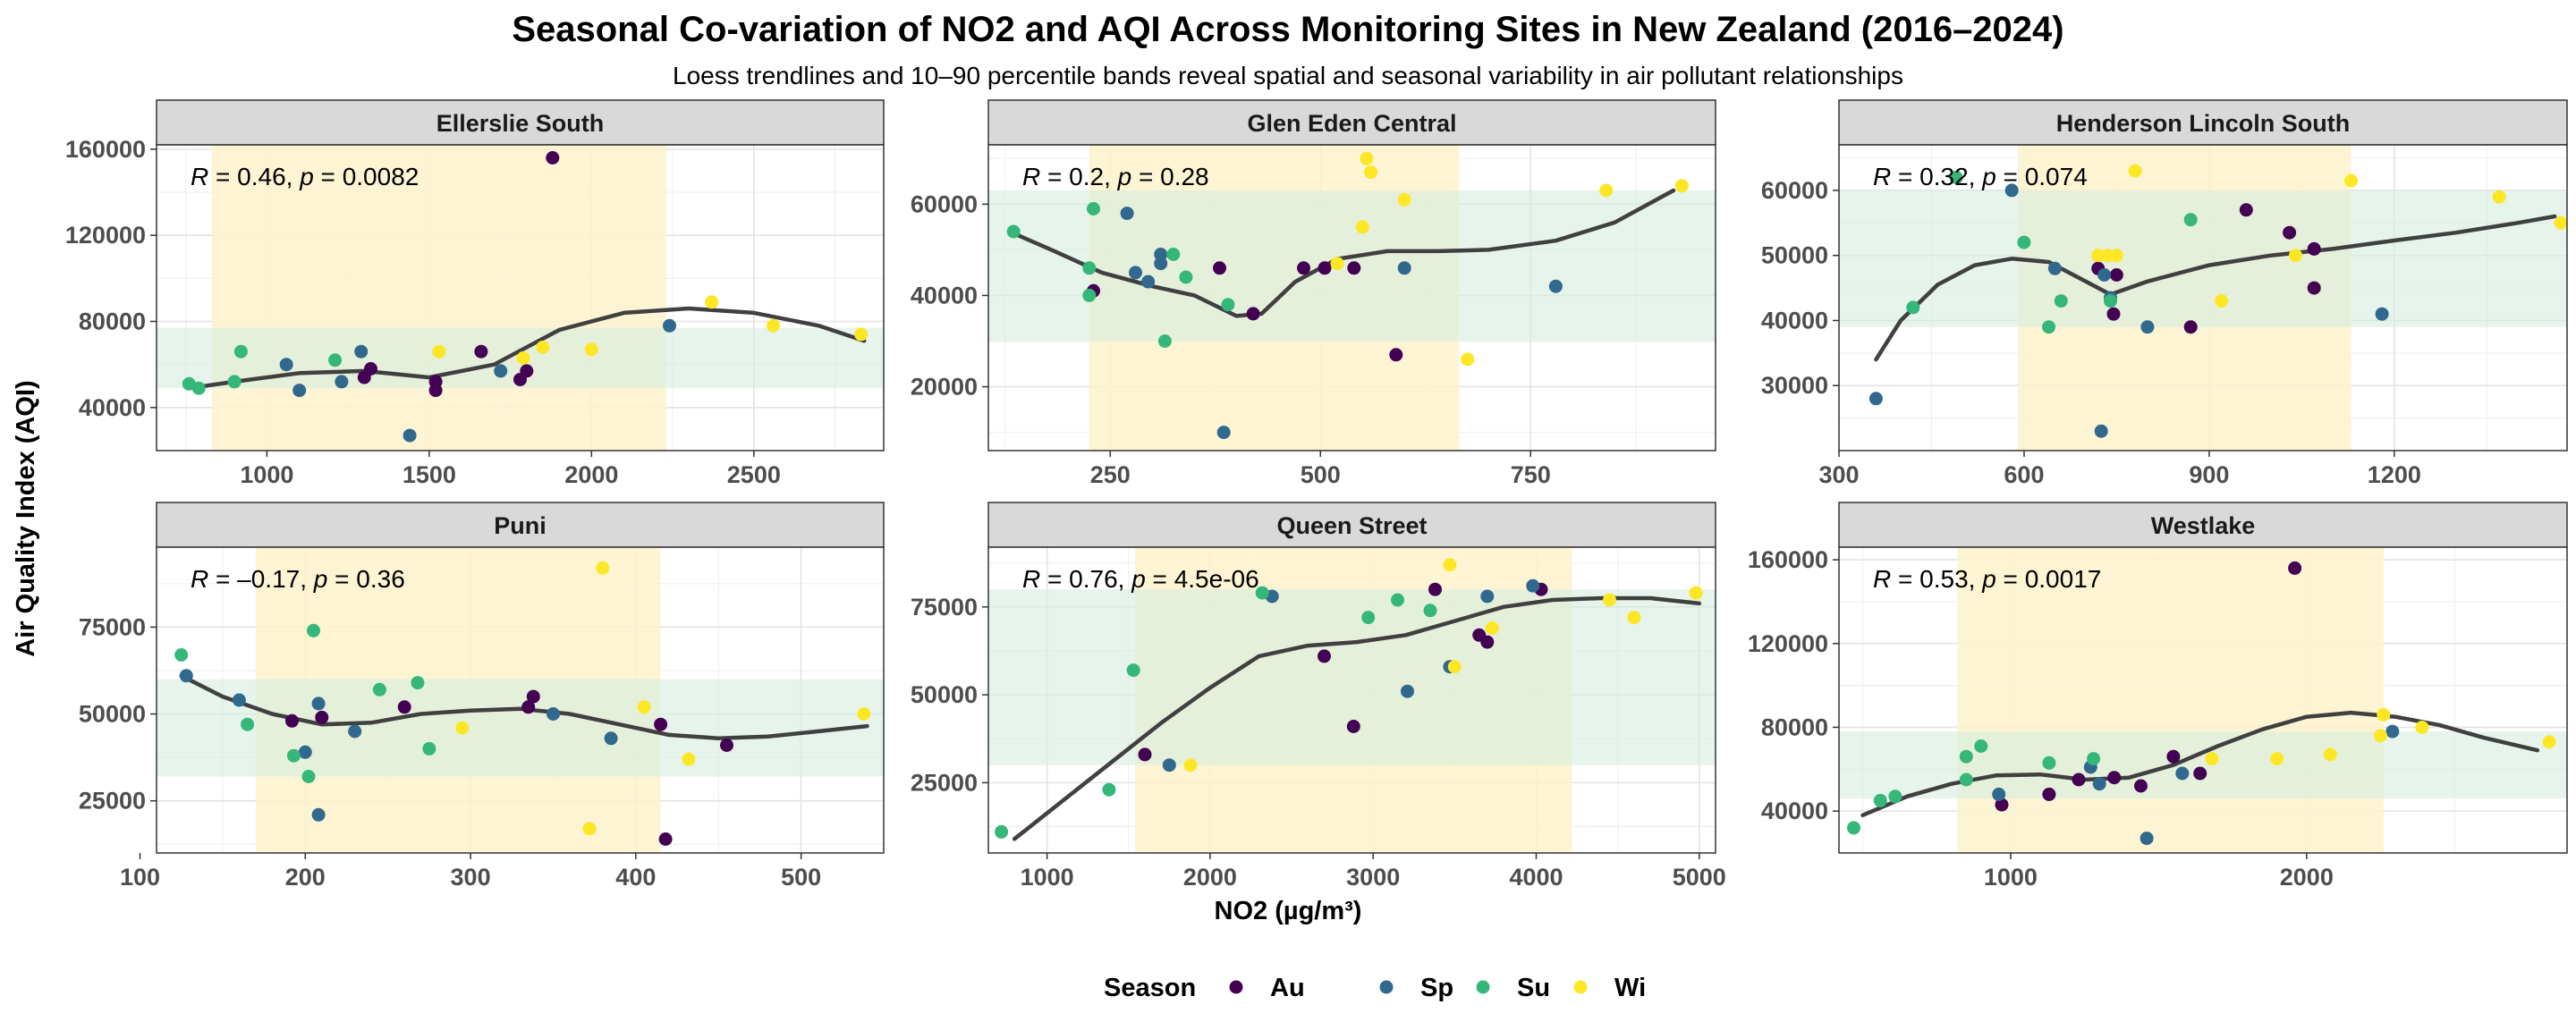  I want to click on stat-r-value: = 0.2,, so click(1078, 176).